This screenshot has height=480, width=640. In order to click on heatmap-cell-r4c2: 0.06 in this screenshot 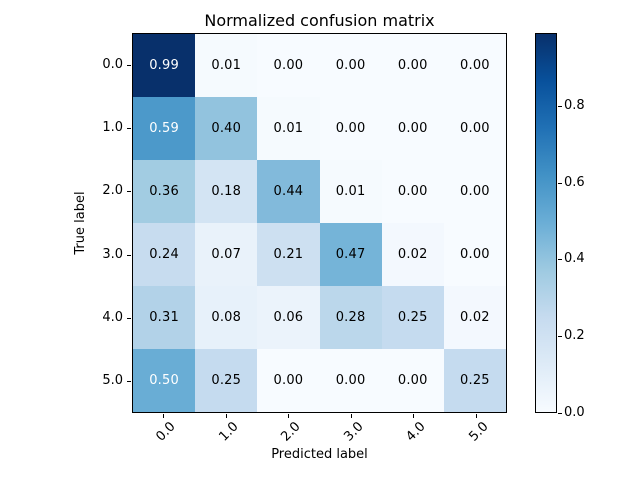, I will do `click(288, 317)`.